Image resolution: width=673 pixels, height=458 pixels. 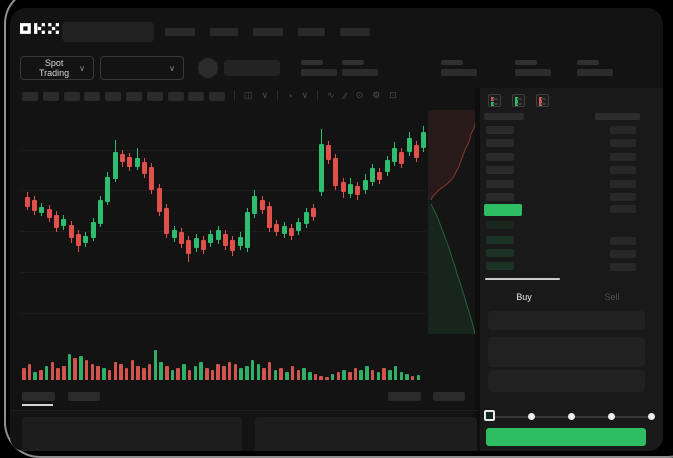 I want to click on orderbook-buys-icon, so click(x=518, y=100).